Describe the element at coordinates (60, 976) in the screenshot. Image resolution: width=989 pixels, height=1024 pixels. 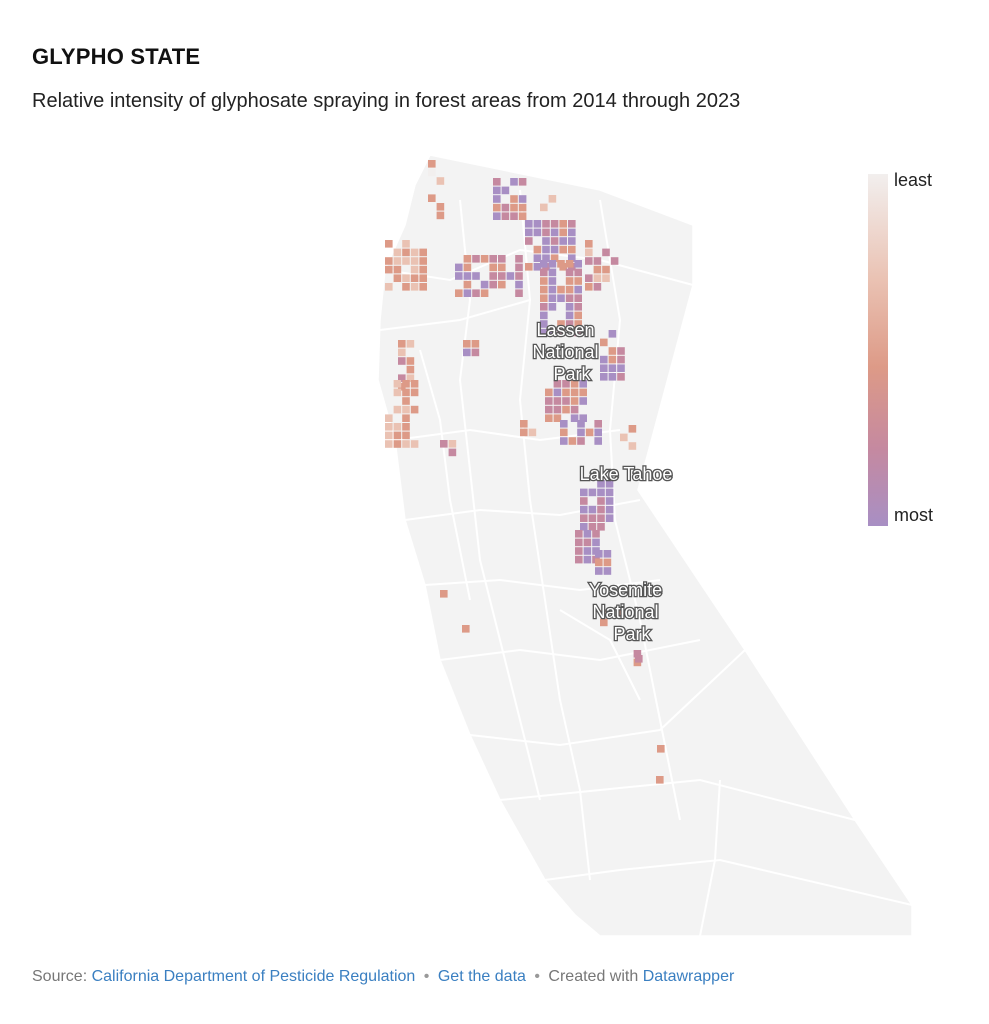
I see `source-prefix: Source:` at that location.